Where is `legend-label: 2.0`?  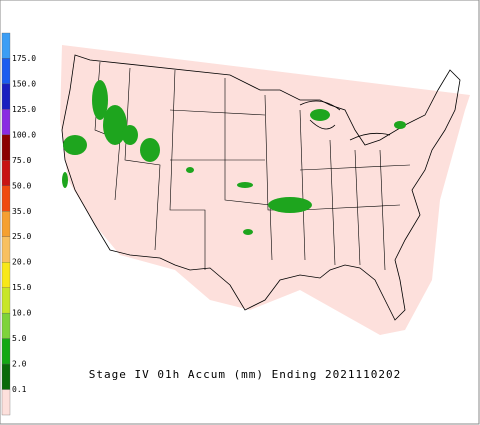
legend-label: 2.0 is located at coordinates (19, 364).